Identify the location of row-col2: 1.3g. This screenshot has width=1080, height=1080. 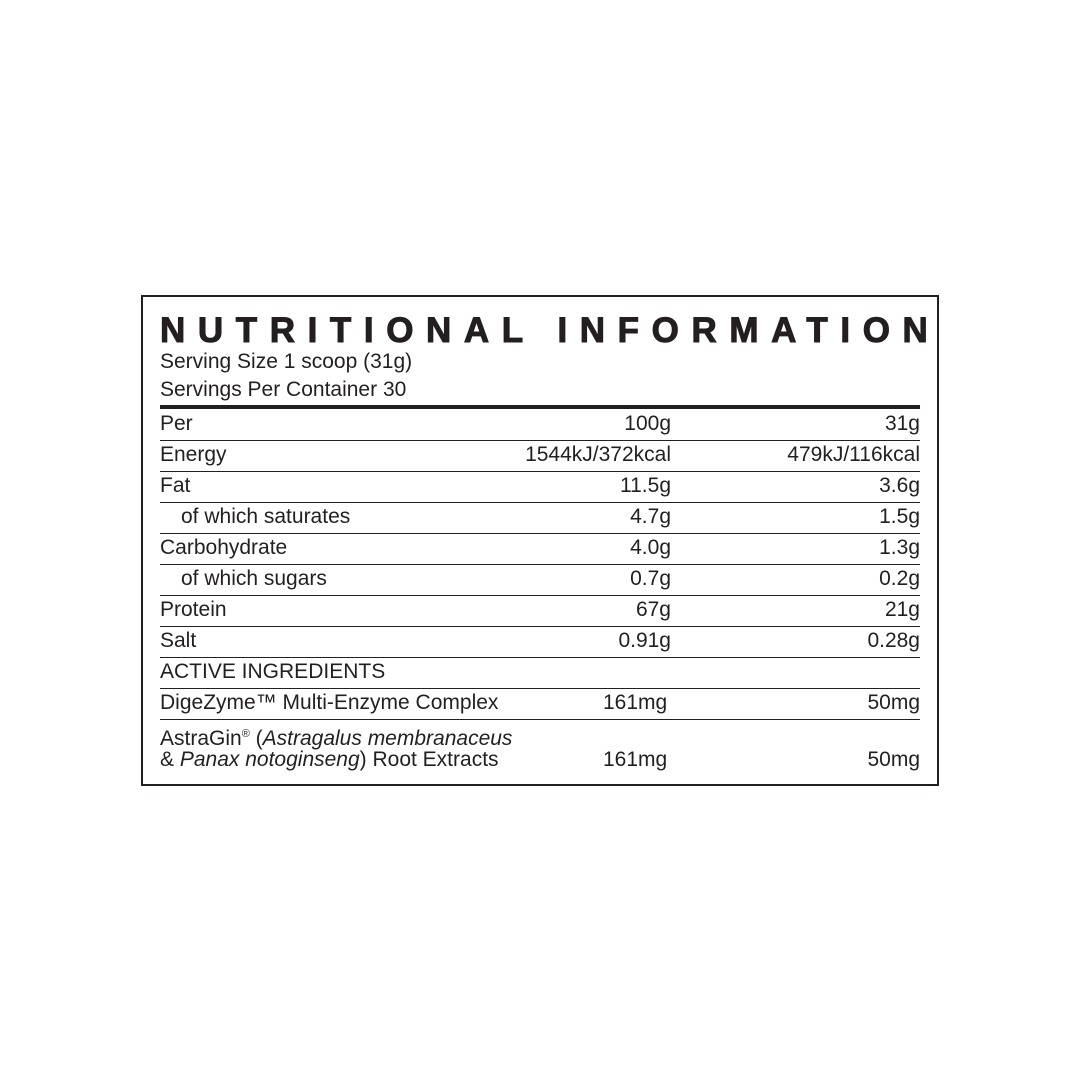
(899, 547).